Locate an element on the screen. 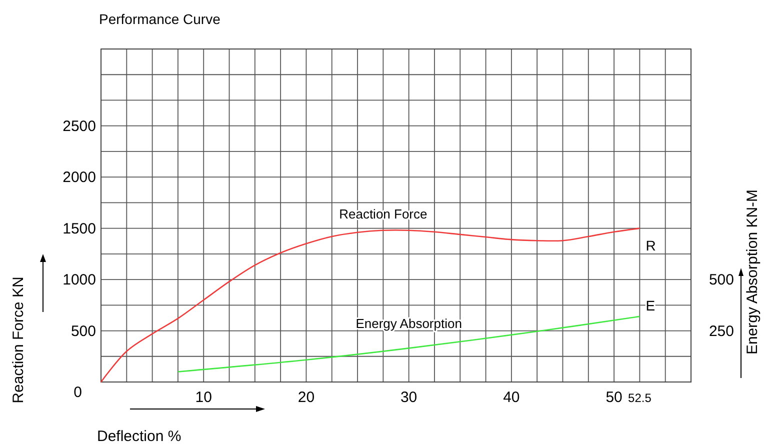  x-tick-label: 30 is located at coordinates (409, 397).